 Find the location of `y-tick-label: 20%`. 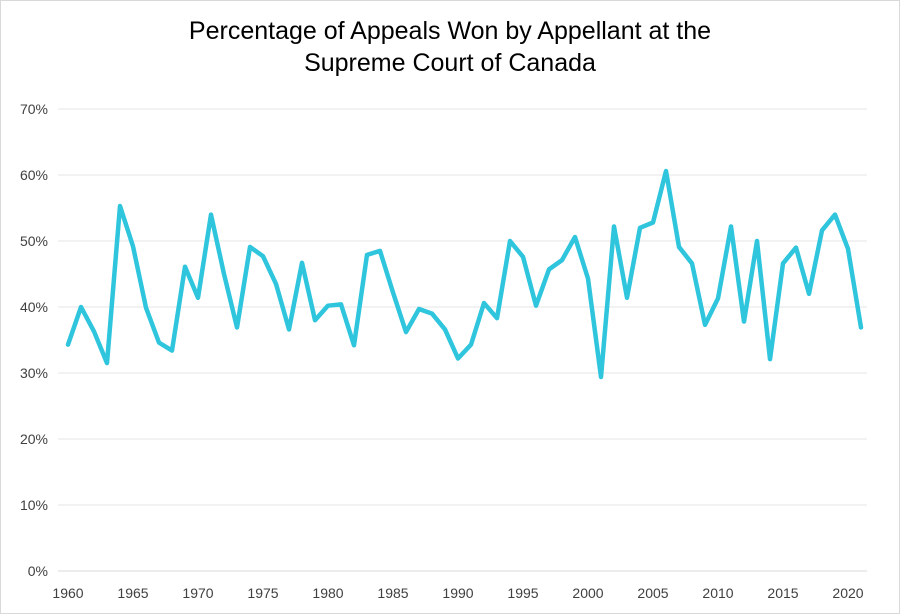

y-tick-label: 20% is located at coordinates (34, 439).